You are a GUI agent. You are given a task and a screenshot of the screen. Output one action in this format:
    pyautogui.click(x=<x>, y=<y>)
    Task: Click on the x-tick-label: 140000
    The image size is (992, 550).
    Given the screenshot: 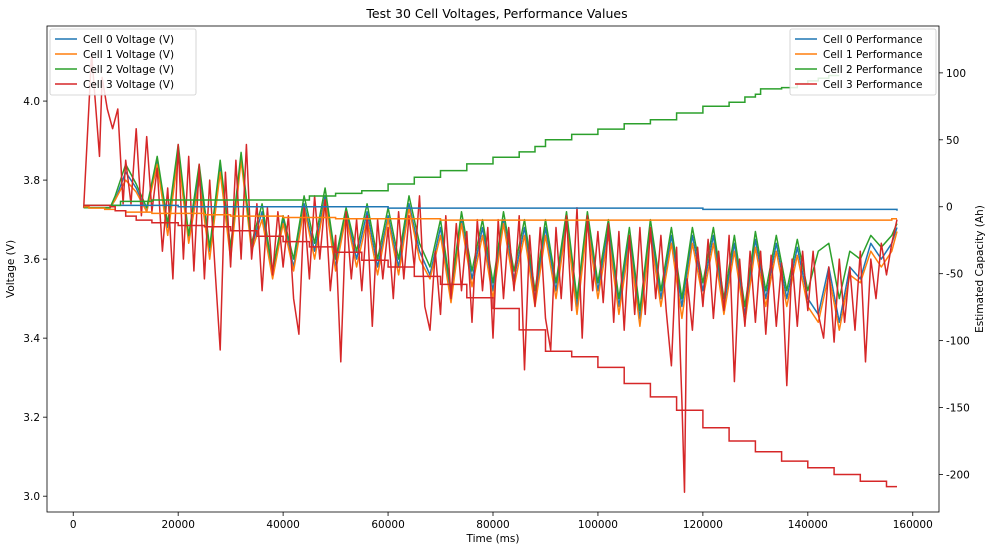 What is the action you would take?
    pyautogui.click(x=808, y=525)
    